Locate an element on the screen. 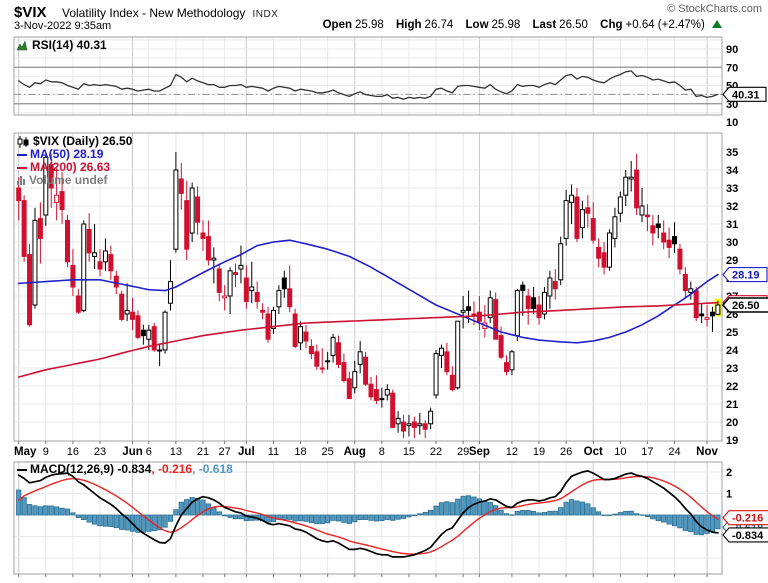 This screenshot has width=768, height=583. symbol: $VIX is located at coordinates (30, 12).